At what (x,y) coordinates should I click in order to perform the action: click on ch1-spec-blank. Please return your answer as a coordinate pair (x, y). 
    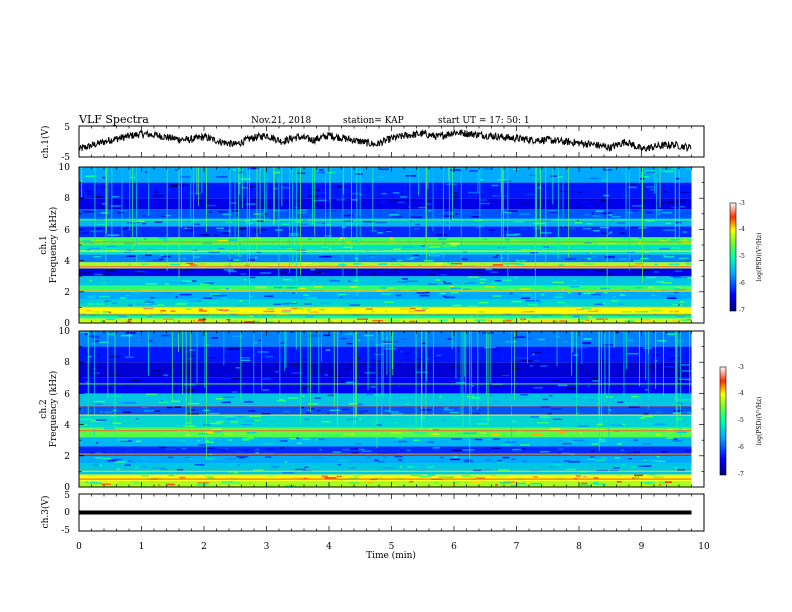
    Looking at the image, I should click on (697, 245).